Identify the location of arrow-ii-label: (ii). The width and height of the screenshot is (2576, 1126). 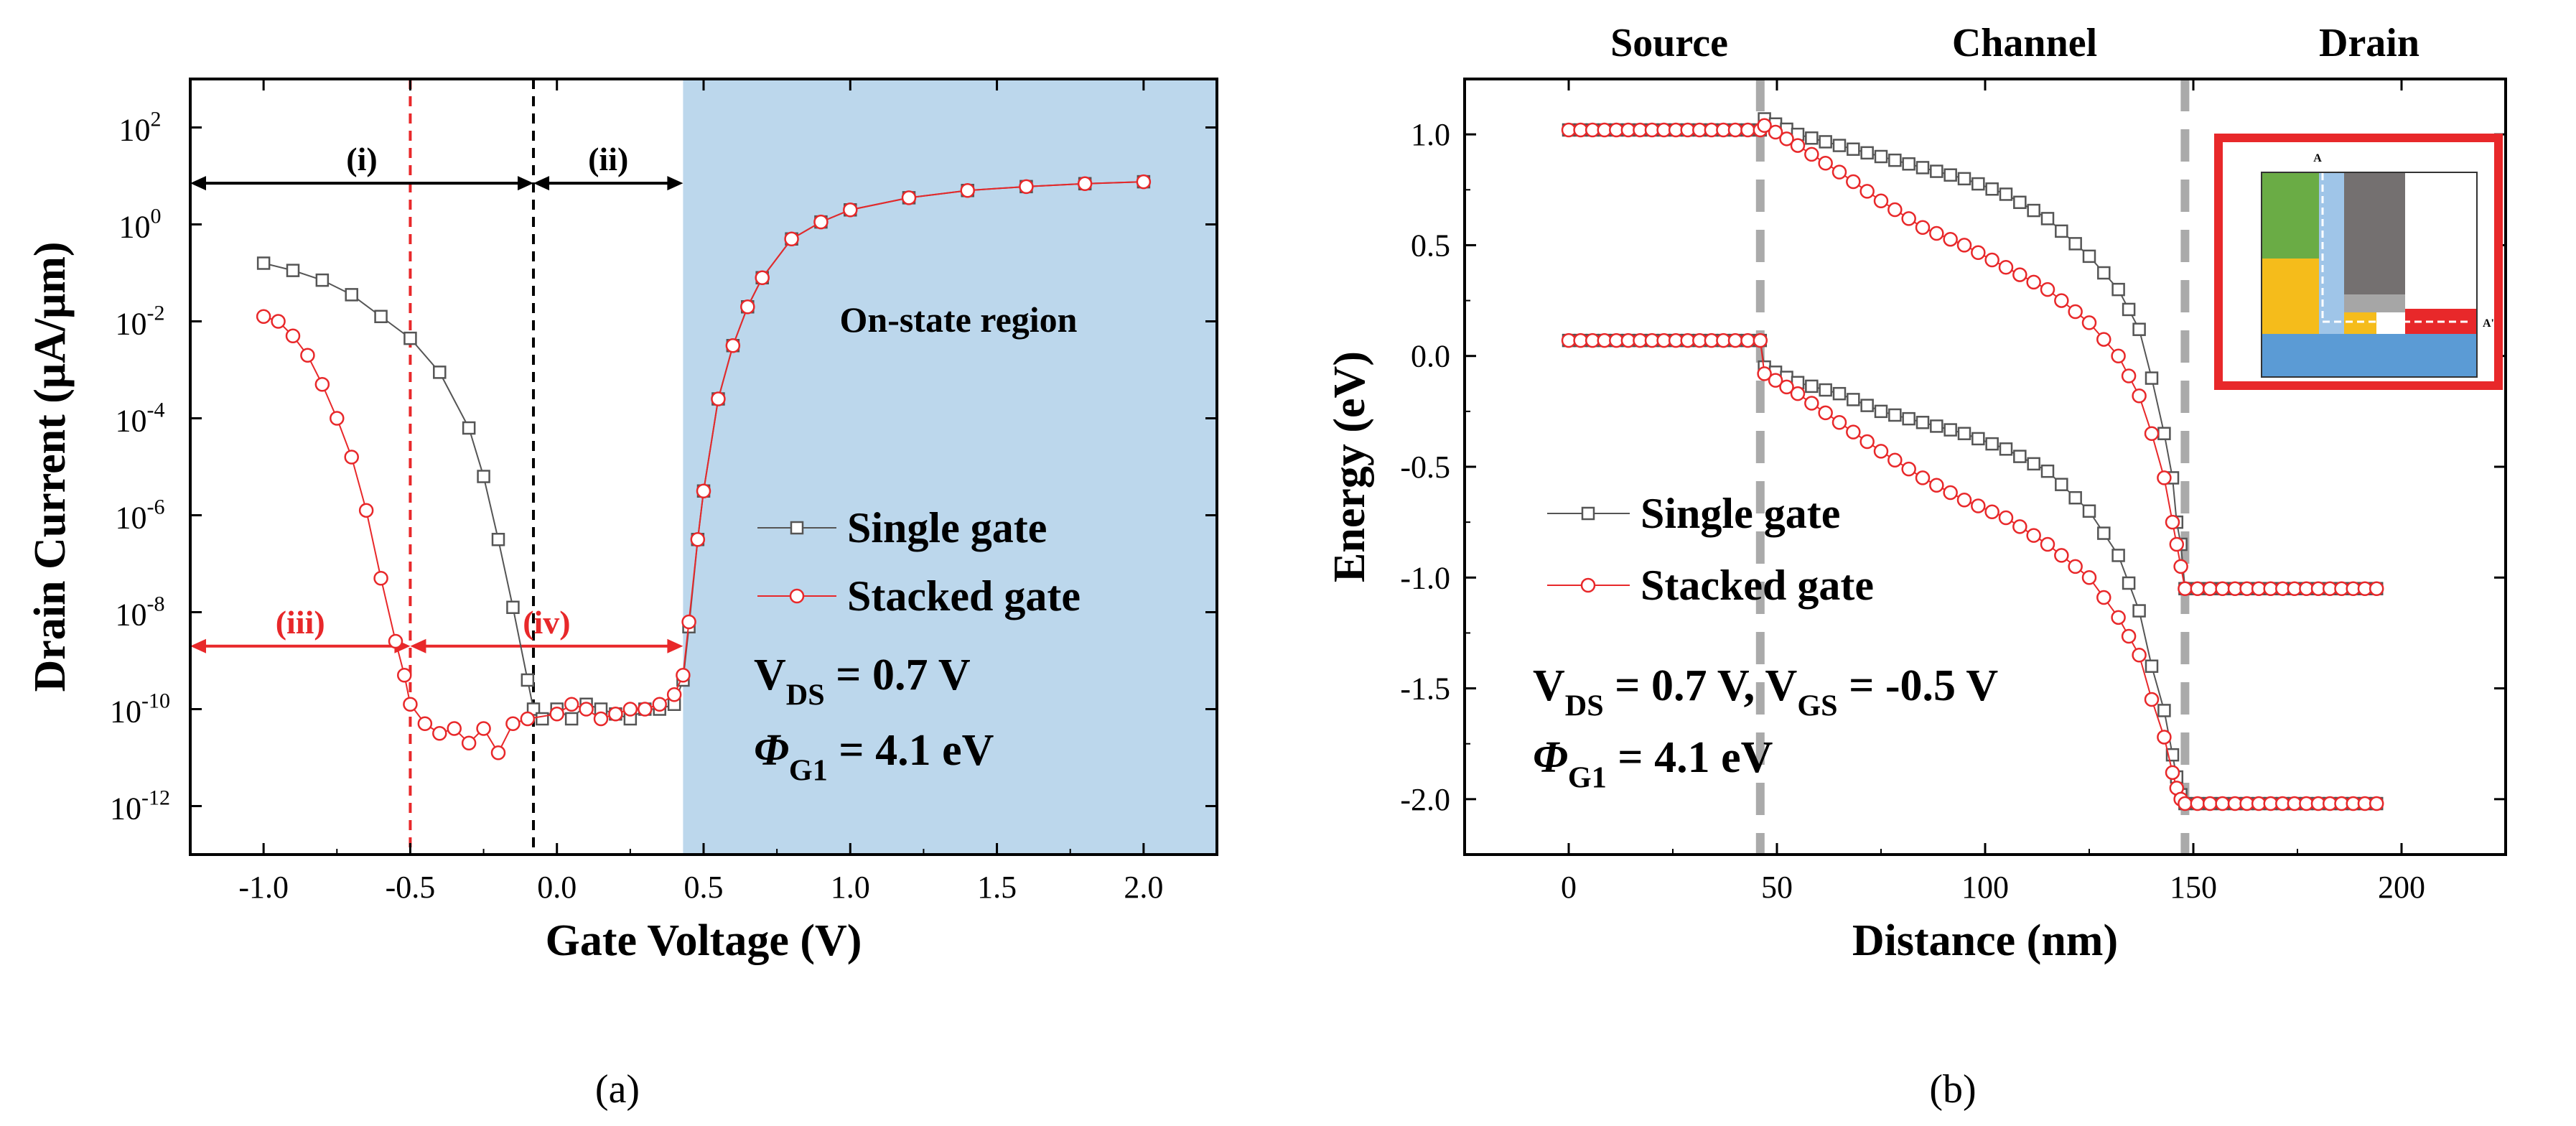
(608, 159).